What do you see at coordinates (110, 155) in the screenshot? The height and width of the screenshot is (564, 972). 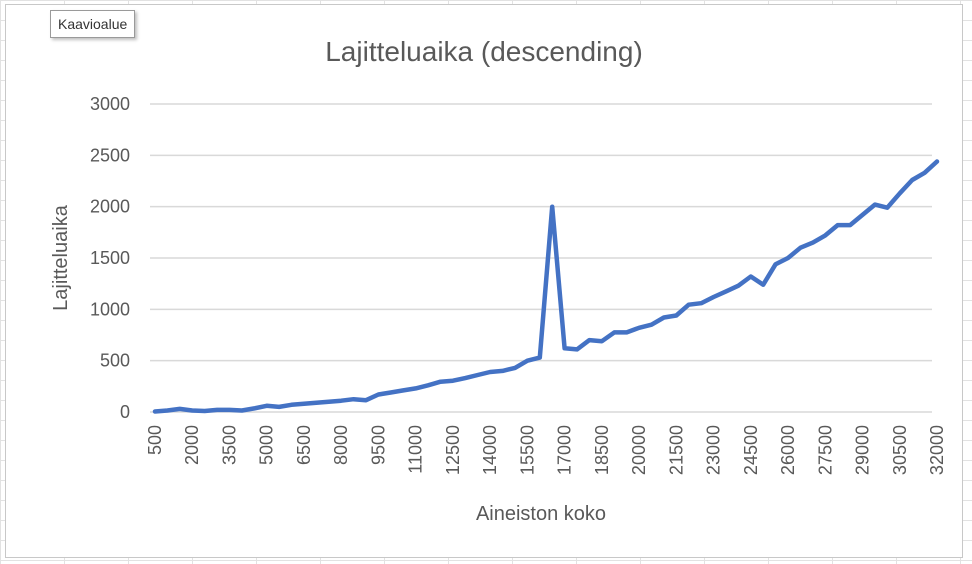 I see `y-tick-label: 2500` at bounding box center [110, 155].